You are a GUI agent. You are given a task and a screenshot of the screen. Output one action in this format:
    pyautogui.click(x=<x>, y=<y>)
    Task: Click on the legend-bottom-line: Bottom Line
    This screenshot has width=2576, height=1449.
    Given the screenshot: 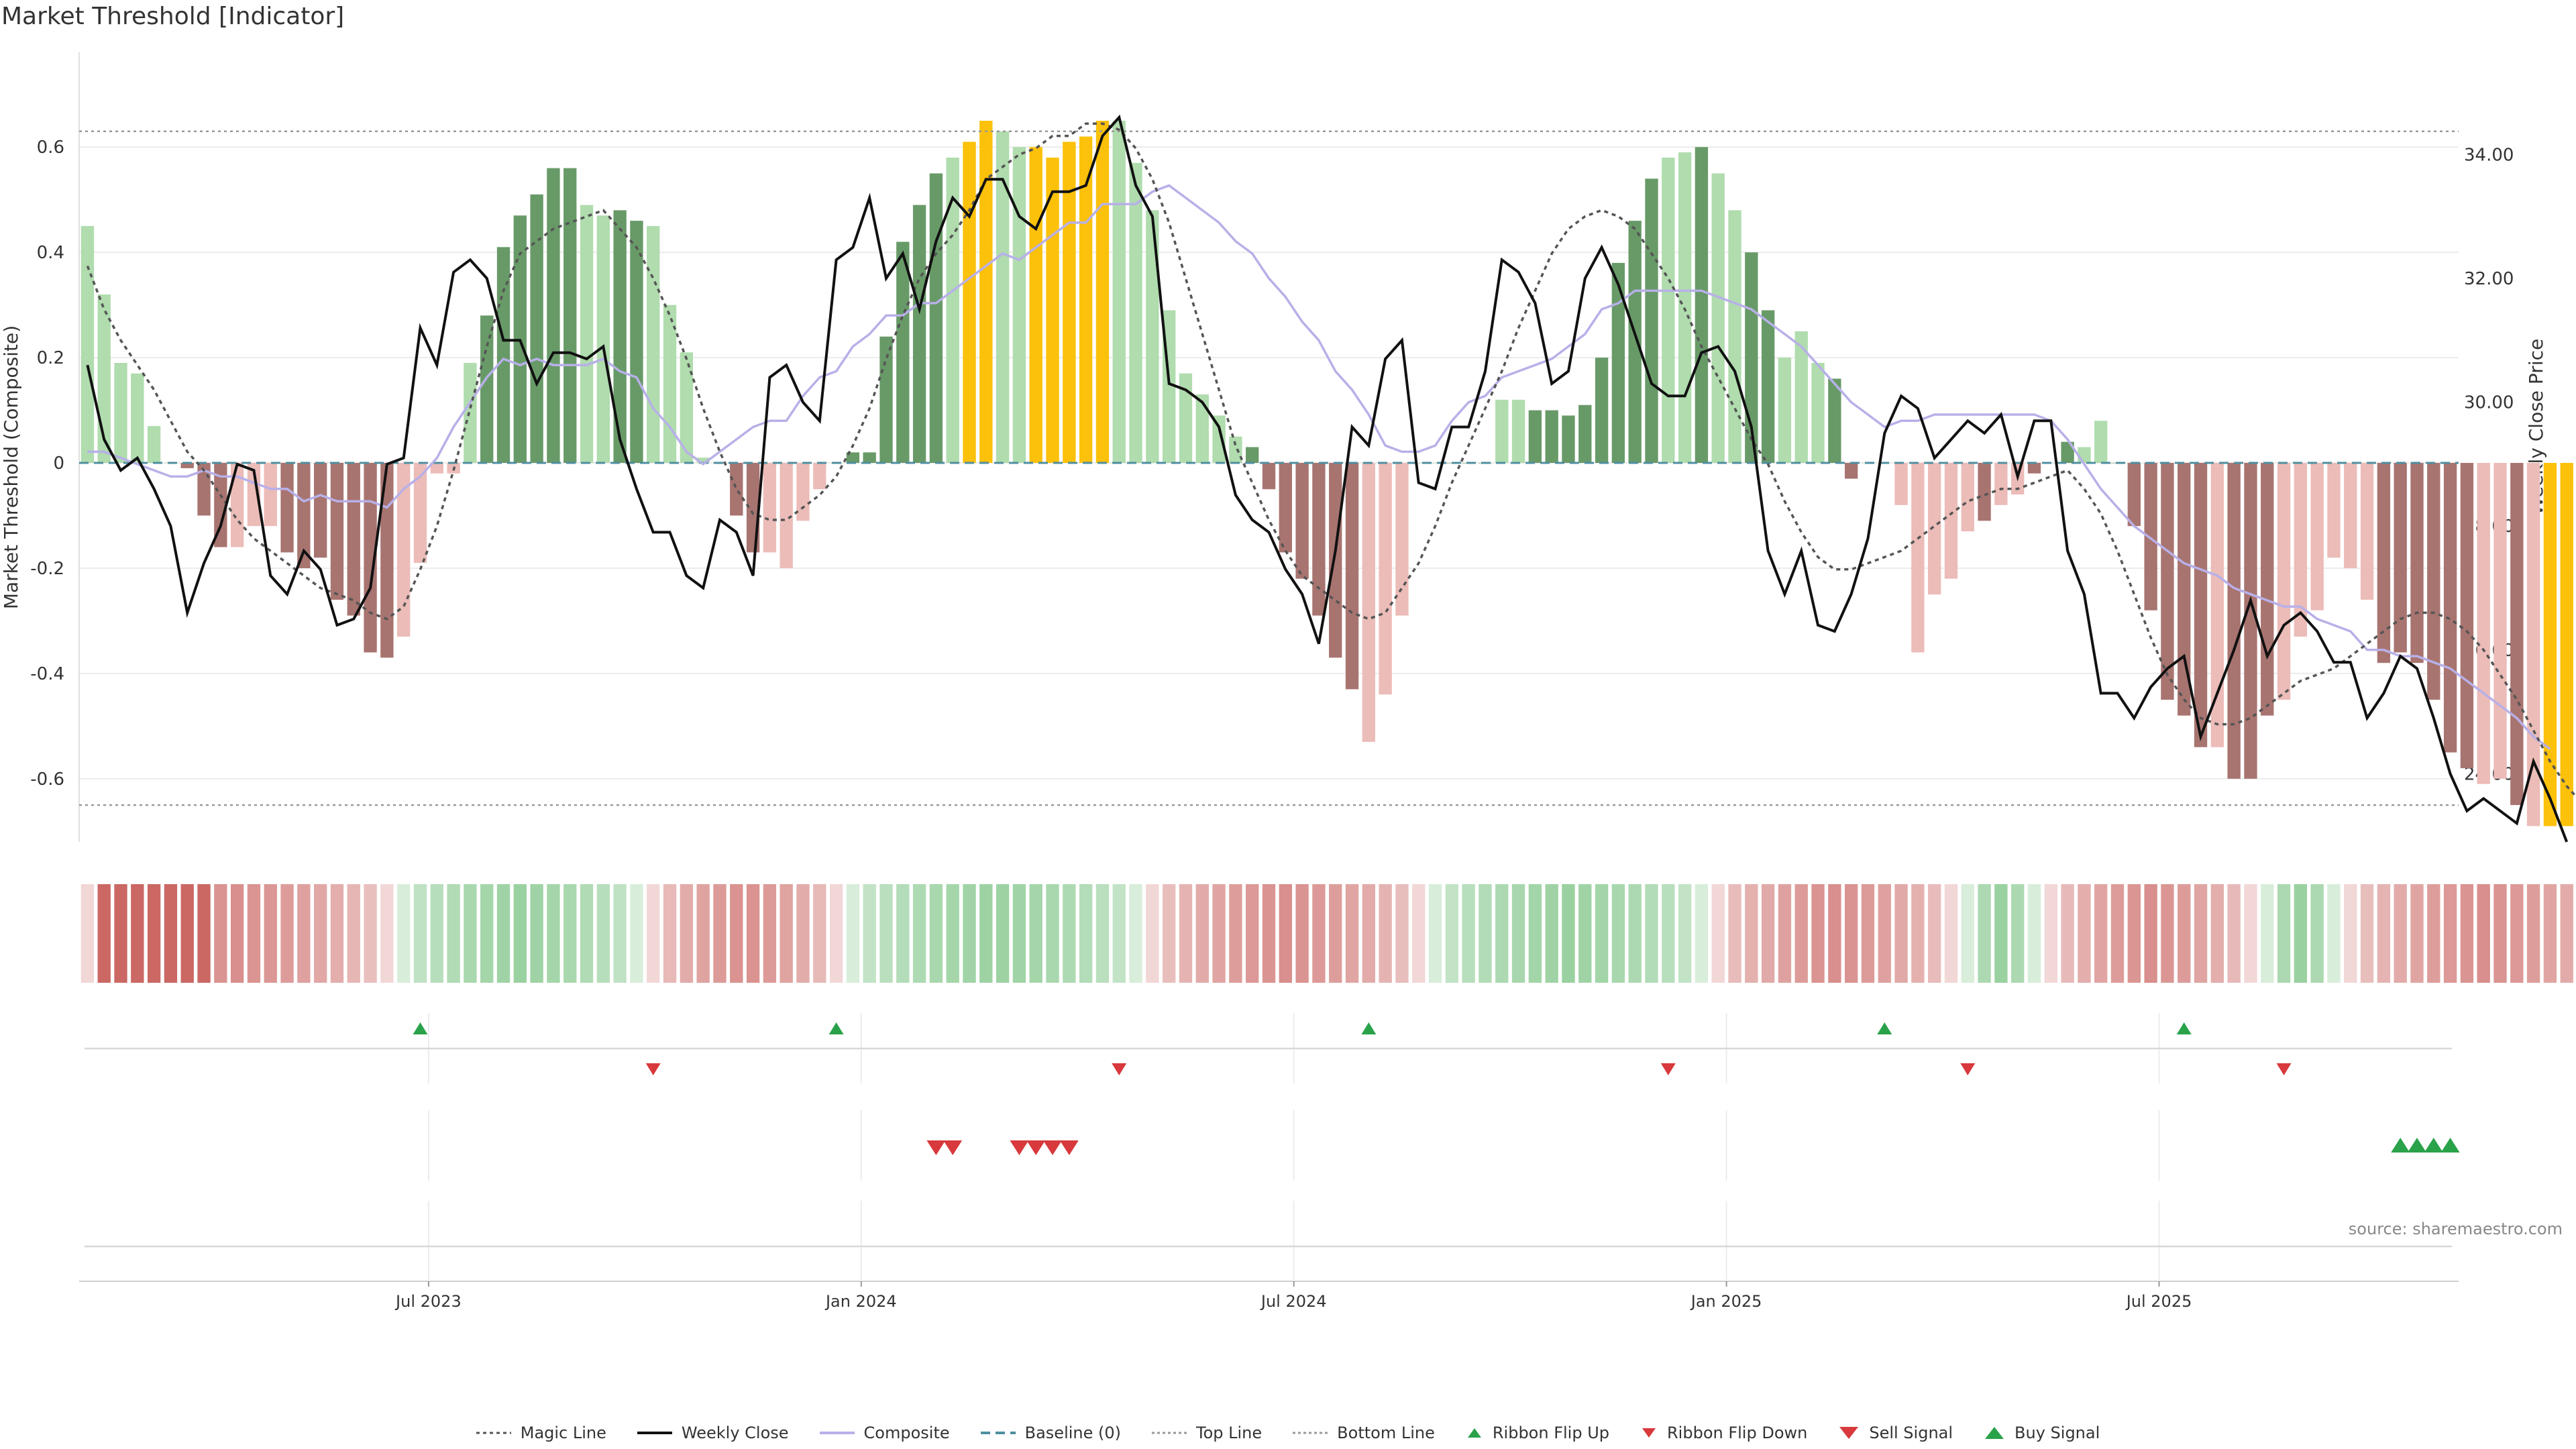 What is the action you would take?
    pyautogui.click(x=1364, y=1433)
    